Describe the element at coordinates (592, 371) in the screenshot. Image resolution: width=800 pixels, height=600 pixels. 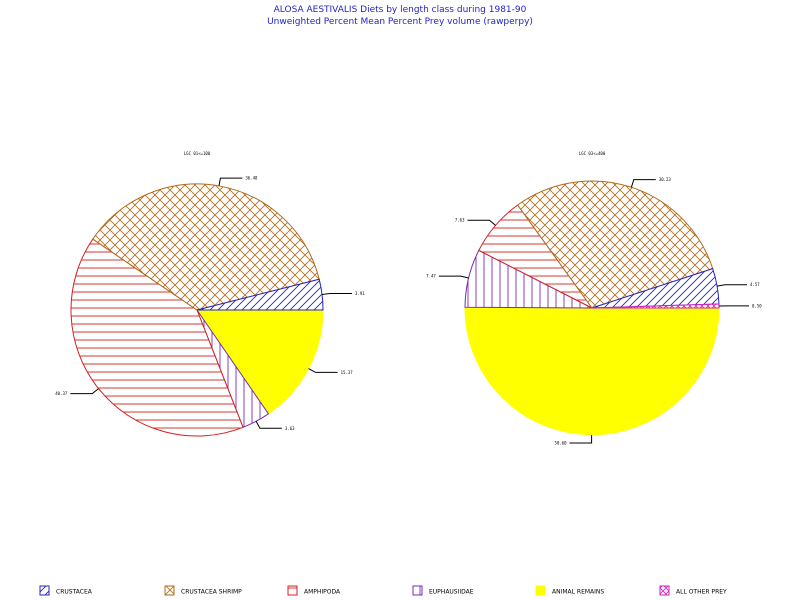
I see `pie-2-slice-animal-remains` at that location.